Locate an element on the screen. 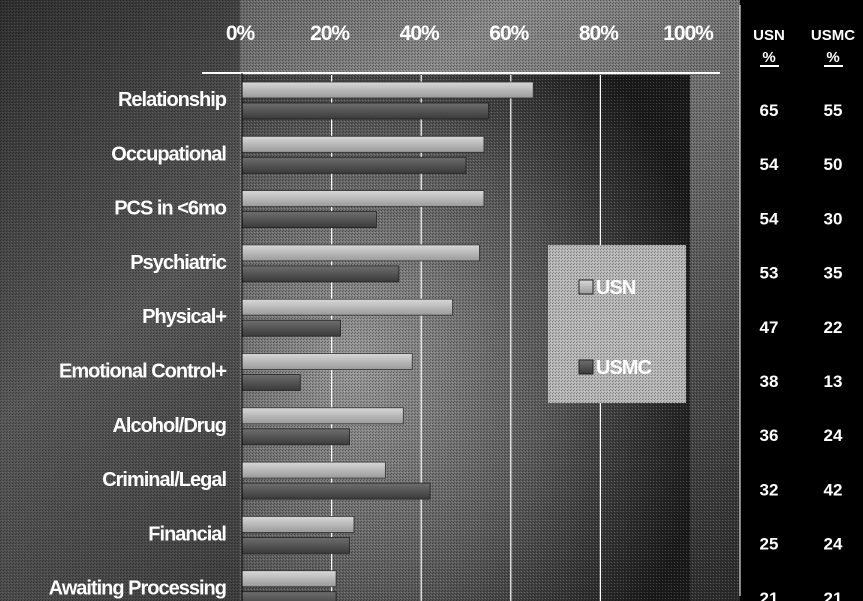 The width and height of the screenshot is (863, 601). table-value-usmc: 13 is located at coordinates (833, 381).